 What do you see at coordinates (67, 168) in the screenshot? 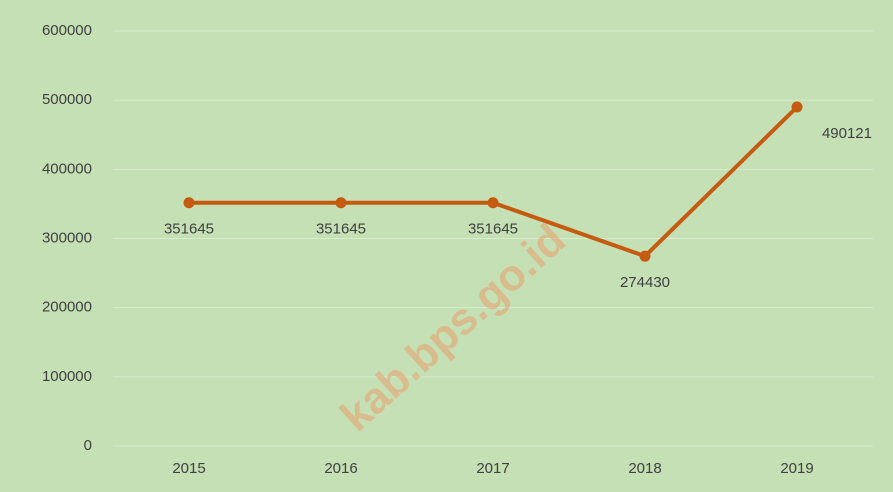
I see `y-tick-label: 400000` at bounding box center [67, 168].